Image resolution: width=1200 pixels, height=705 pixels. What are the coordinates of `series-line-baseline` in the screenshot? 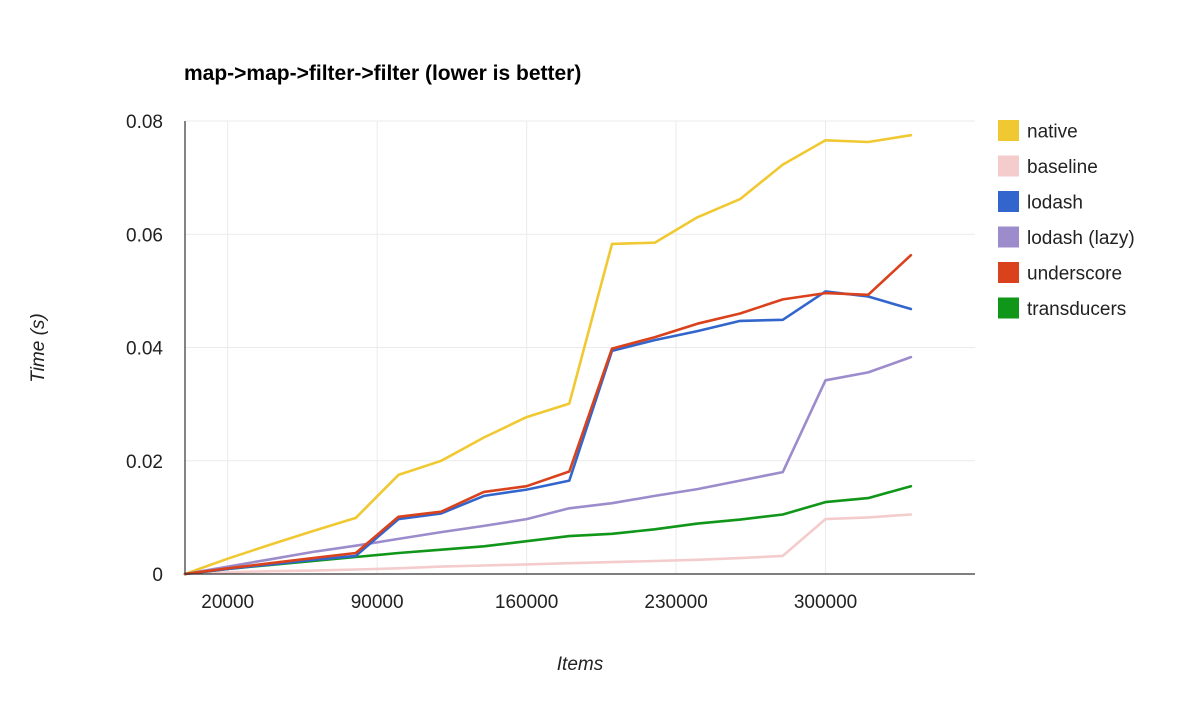 It's located at (548, 544).